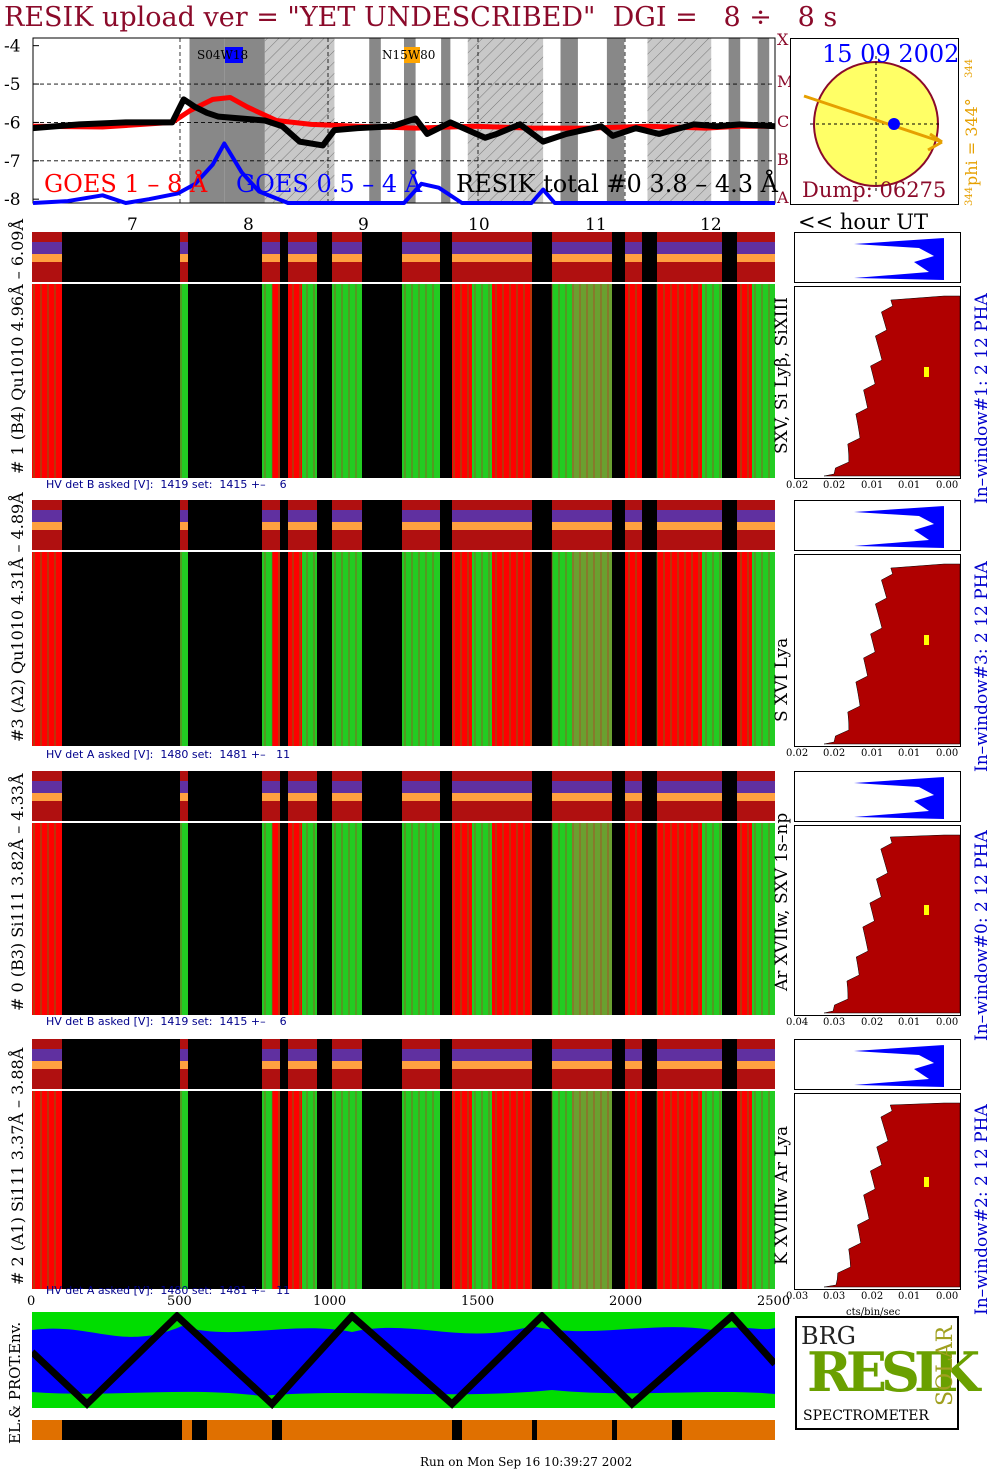  Describe the element at coordinates (248, 225) in the screenshot. I see `hour-tick-8: 8` at that location.